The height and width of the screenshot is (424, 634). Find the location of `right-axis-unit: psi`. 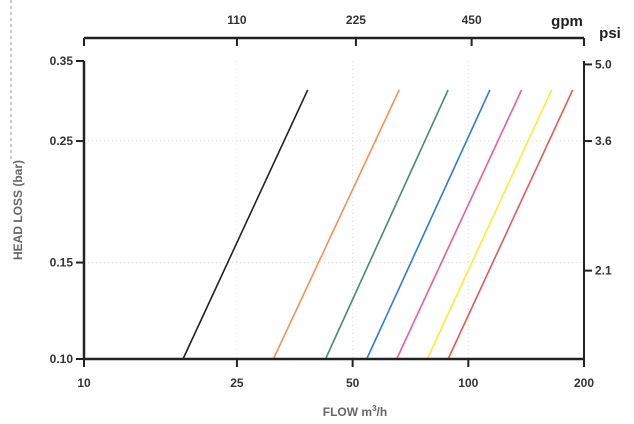

right-axis-unit: psi is located at coordinates (610, 33).